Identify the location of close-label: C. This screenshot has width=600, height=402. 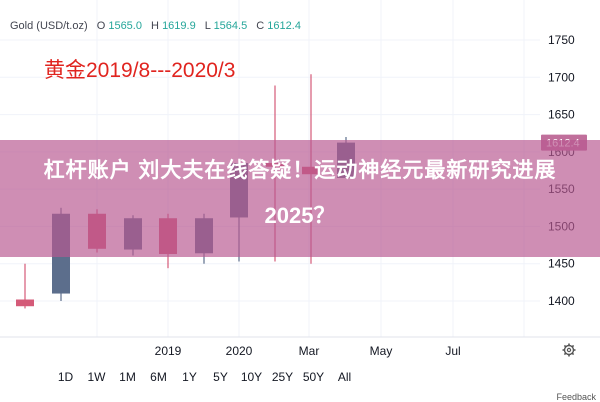
(260, 26).